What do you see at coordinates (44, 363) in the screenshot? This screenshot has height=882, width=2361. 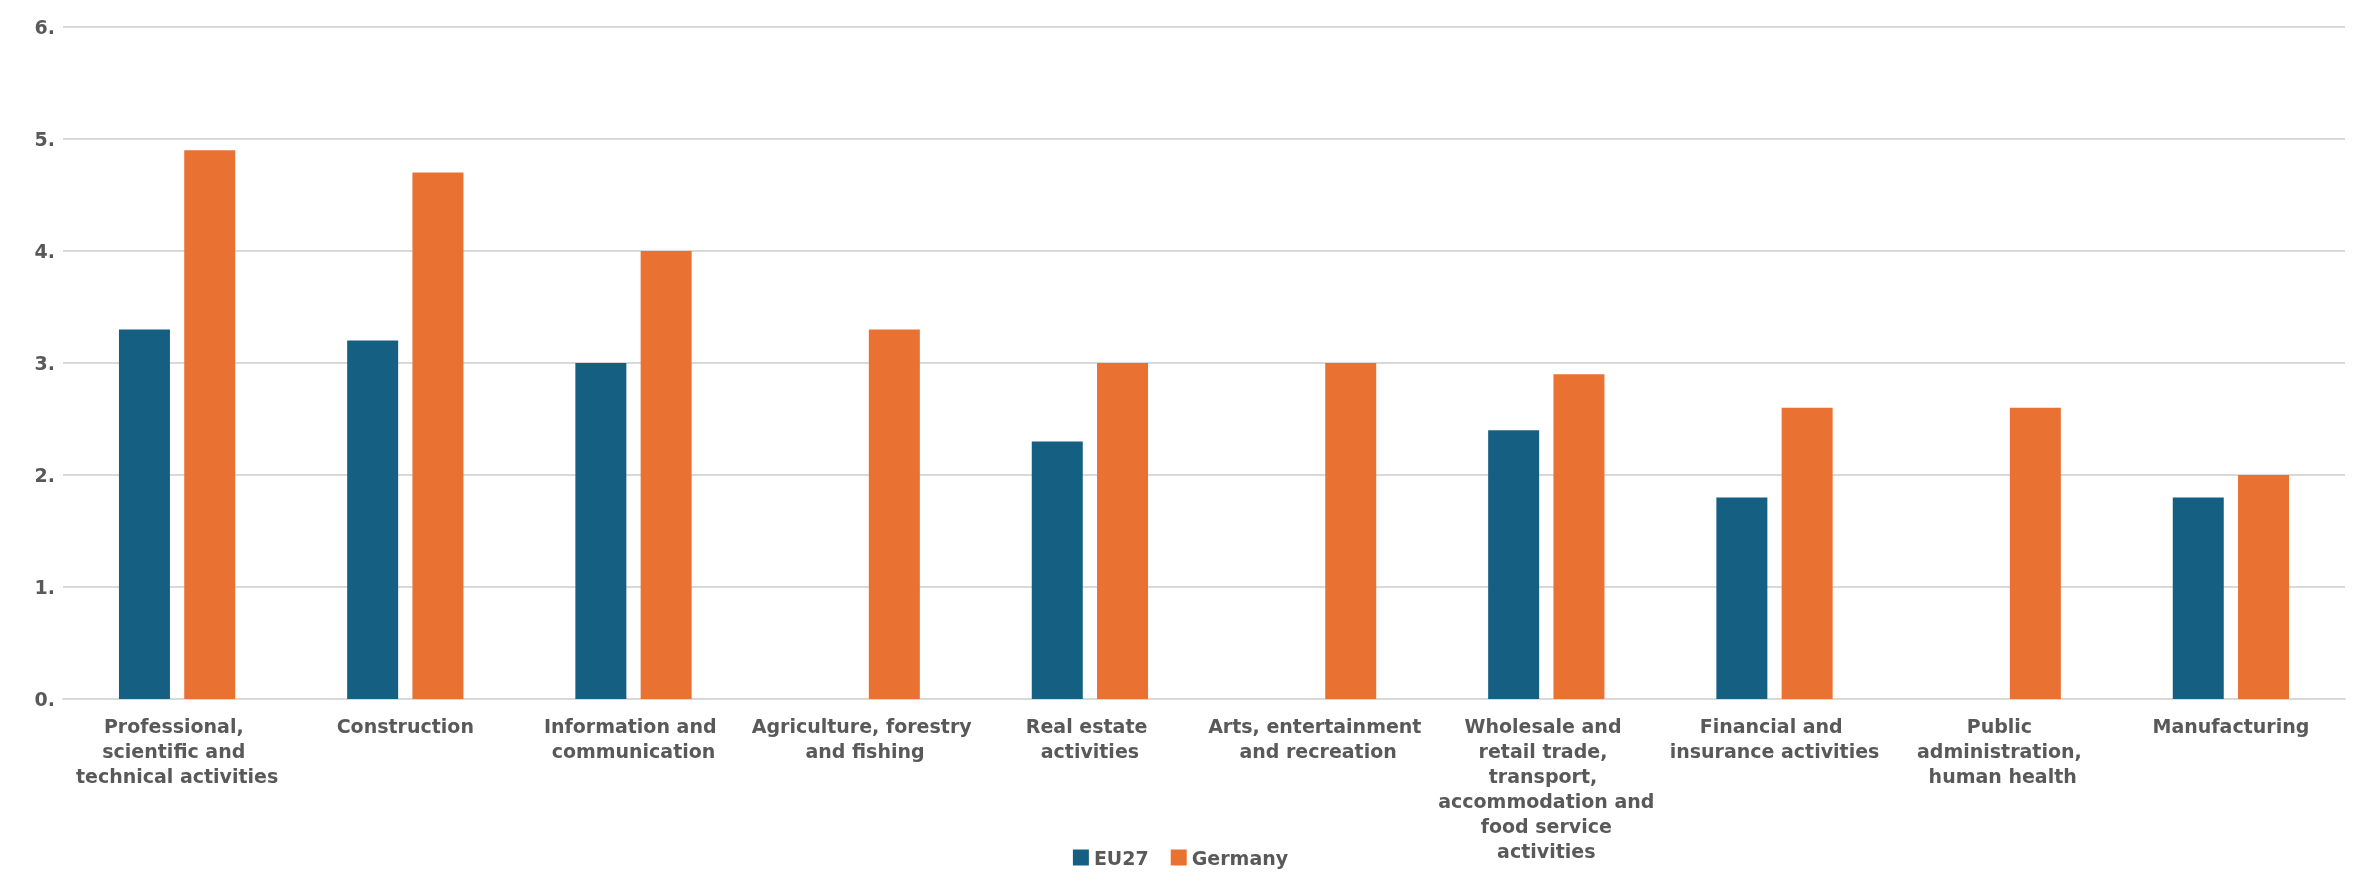 I see `y-tick-label: 3.` at bounding box center [44, 363].